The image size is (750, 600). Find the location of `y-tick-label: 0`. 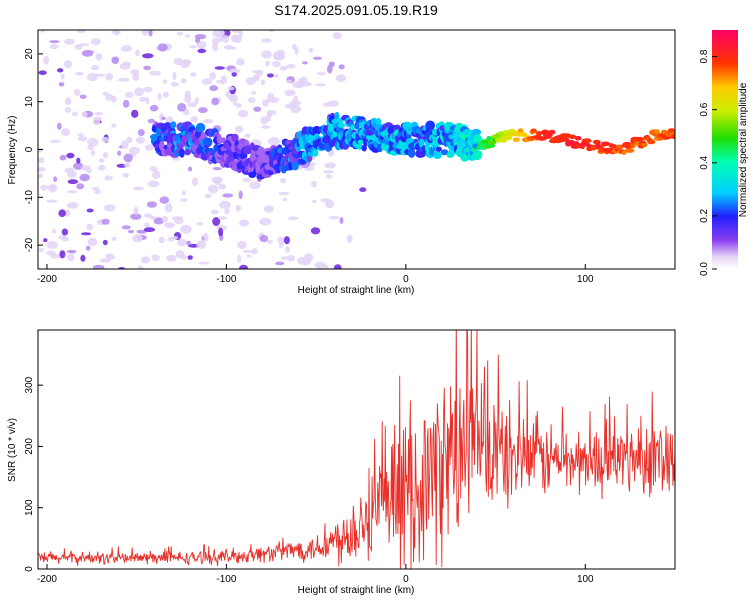

y-tick-label: 0 is located at coordinates (29, 569).